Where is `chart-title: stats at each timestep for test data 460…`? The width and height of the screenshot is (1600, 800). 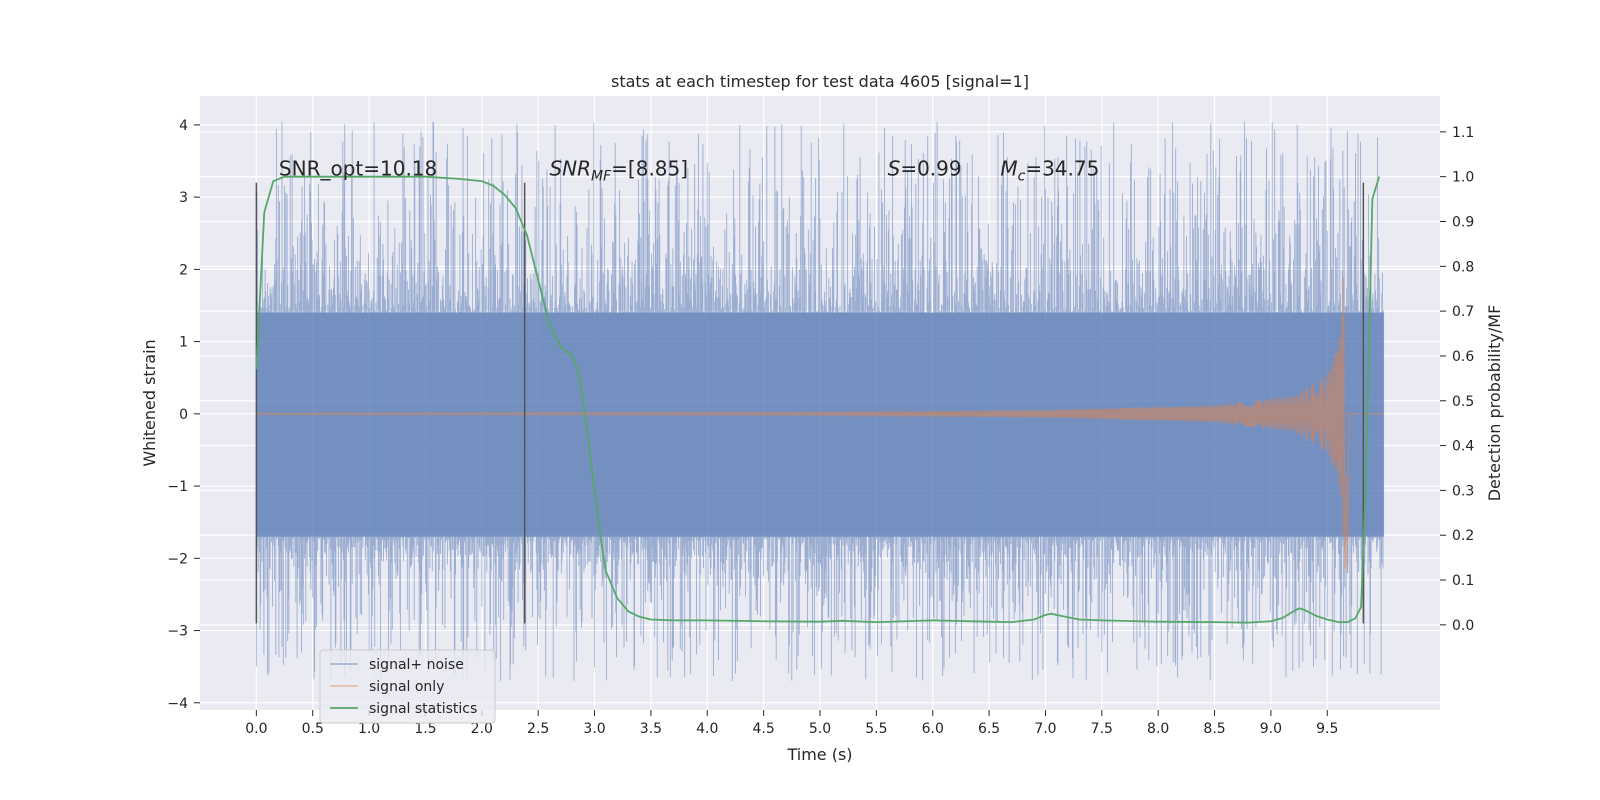
chart-title: stats at each timestep for test data 460… is located at coordinates (820, 81).